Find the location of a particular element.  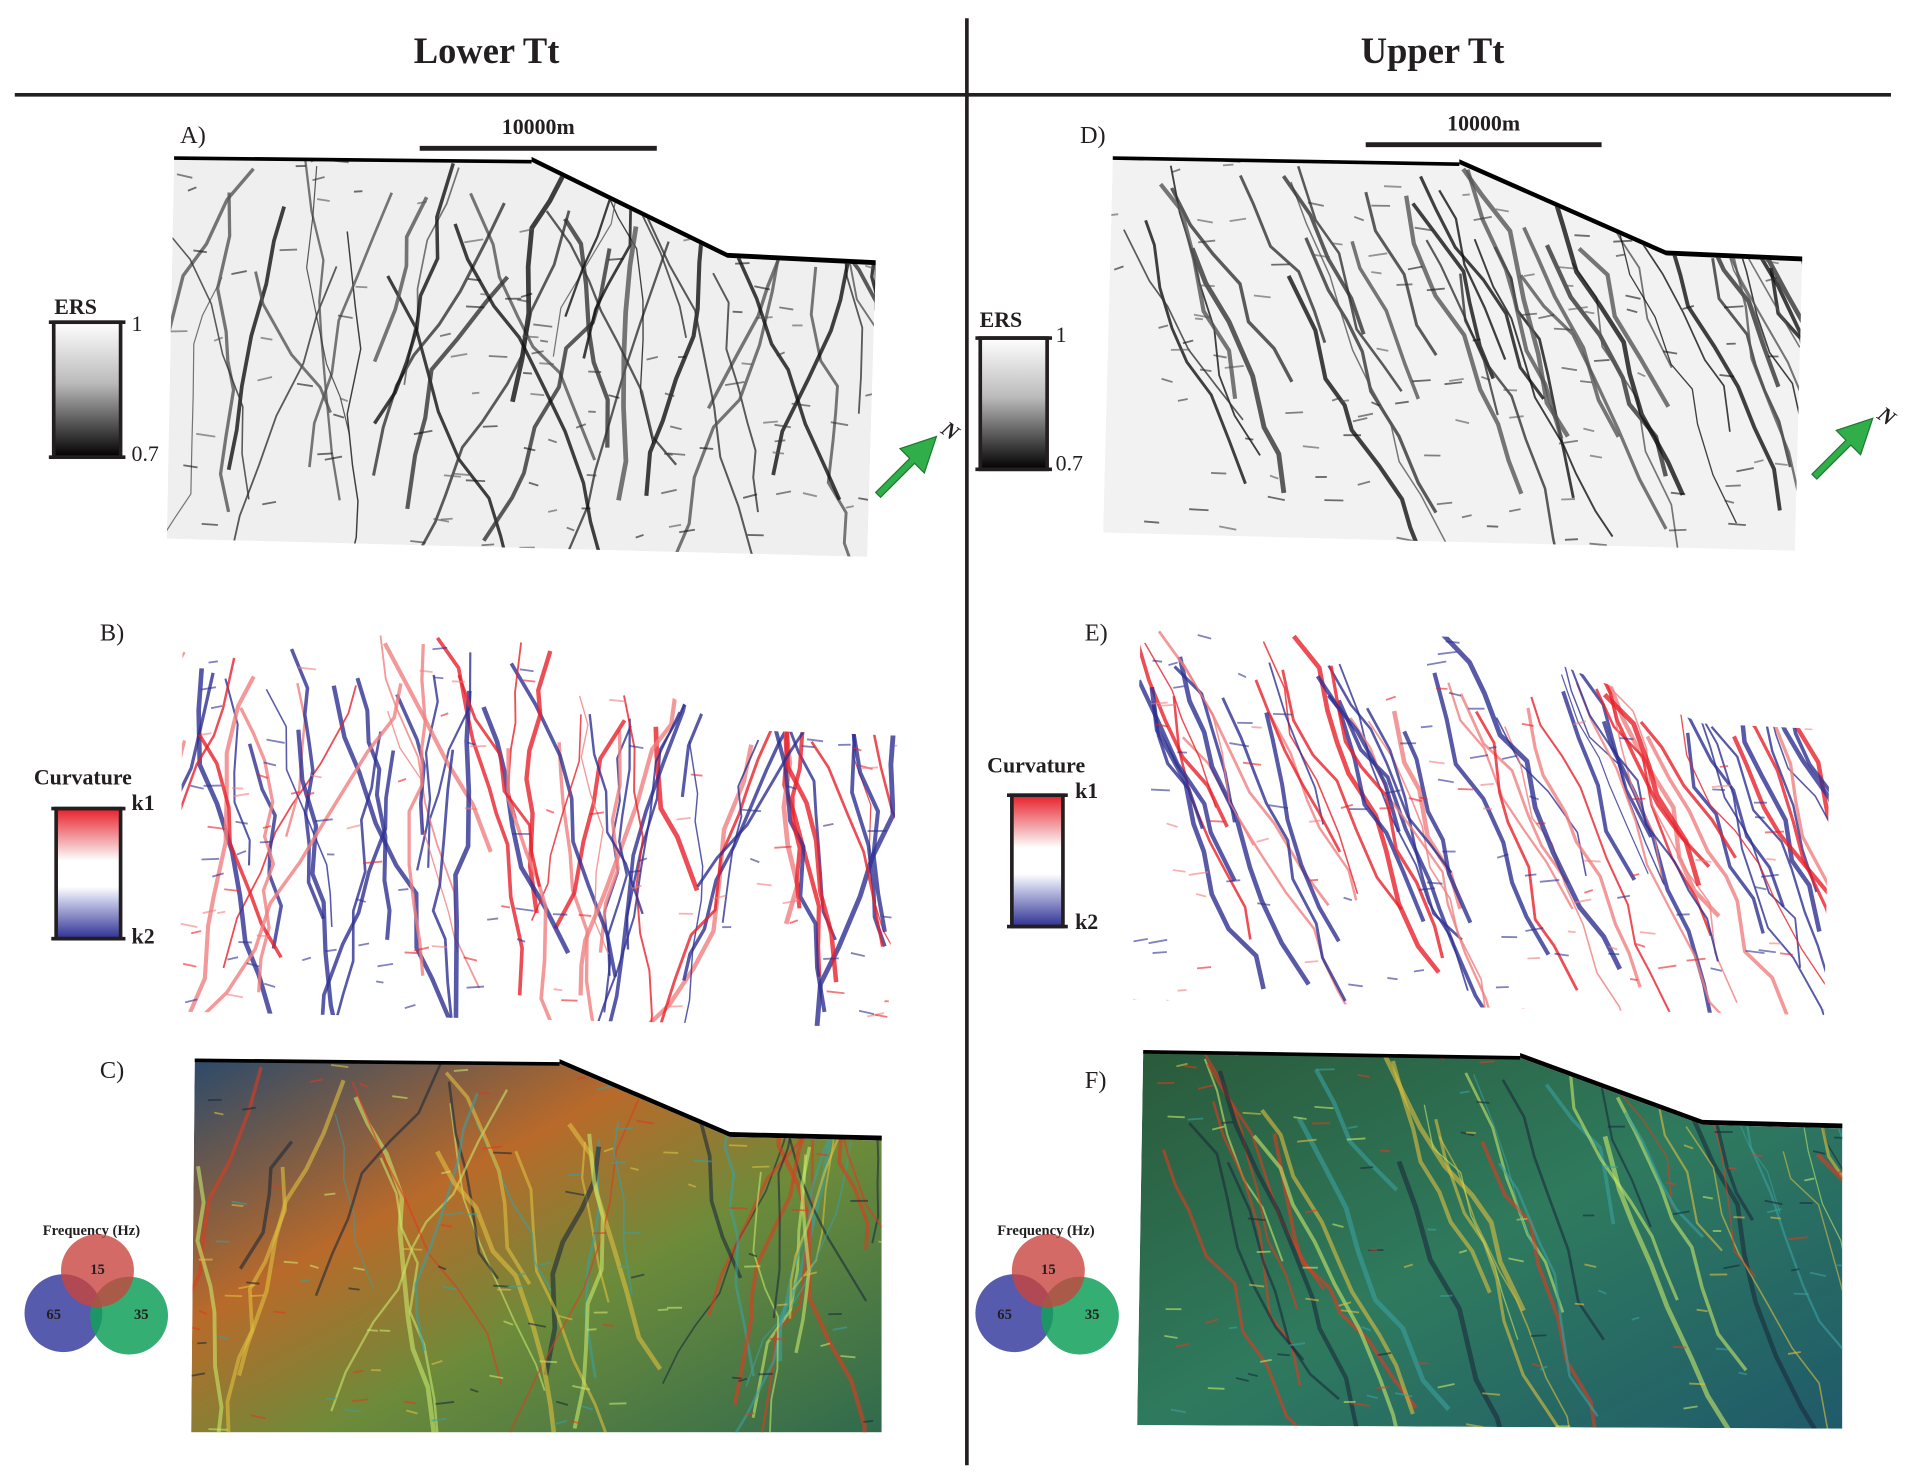

panel-label: D) is located at coordinates (1093, 135).